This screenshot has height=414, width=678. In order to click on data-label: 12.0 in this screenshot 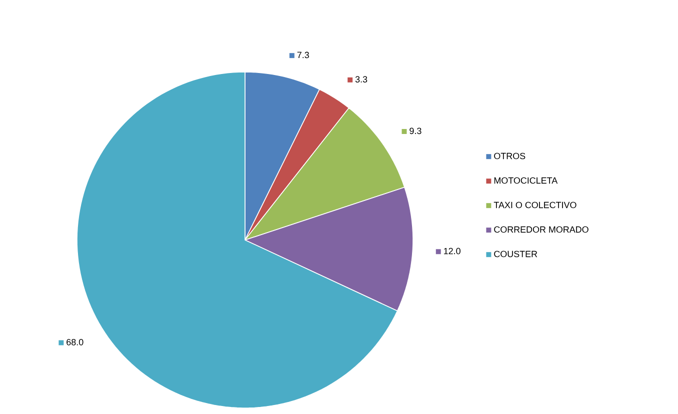, I will do `click(452, 251)`.